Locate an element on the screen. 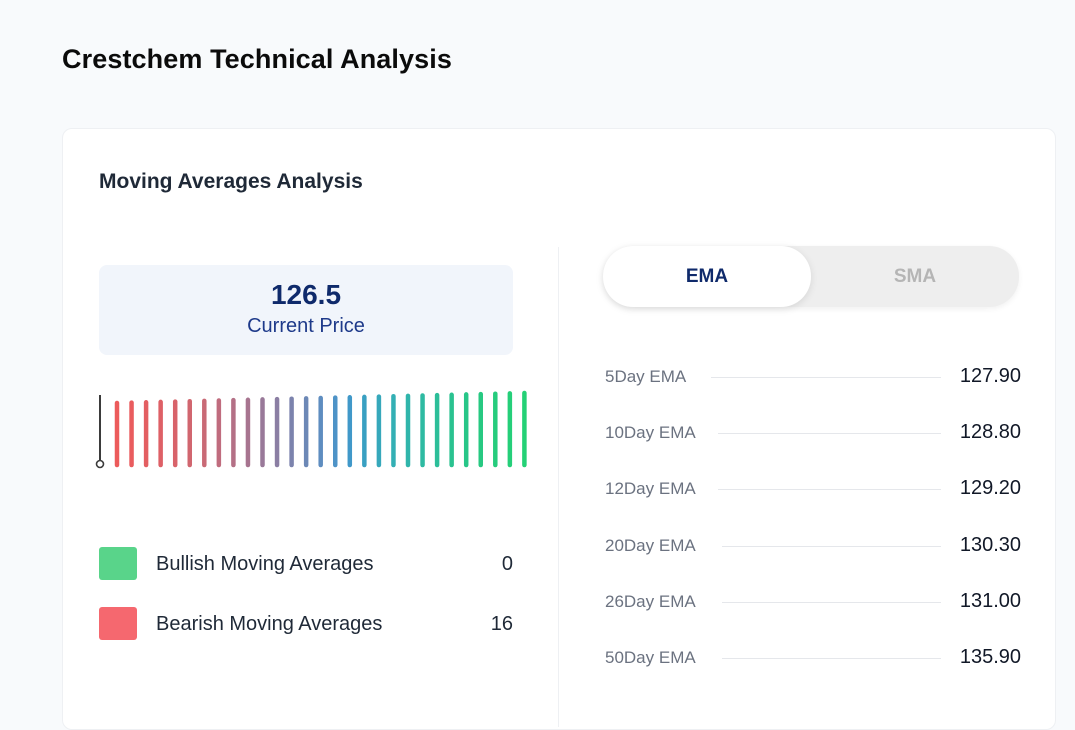 The width and height of the screenshot is (1075, 730). ema-row: 10Day EMA 128.80 is located at coordinates (813, 433).